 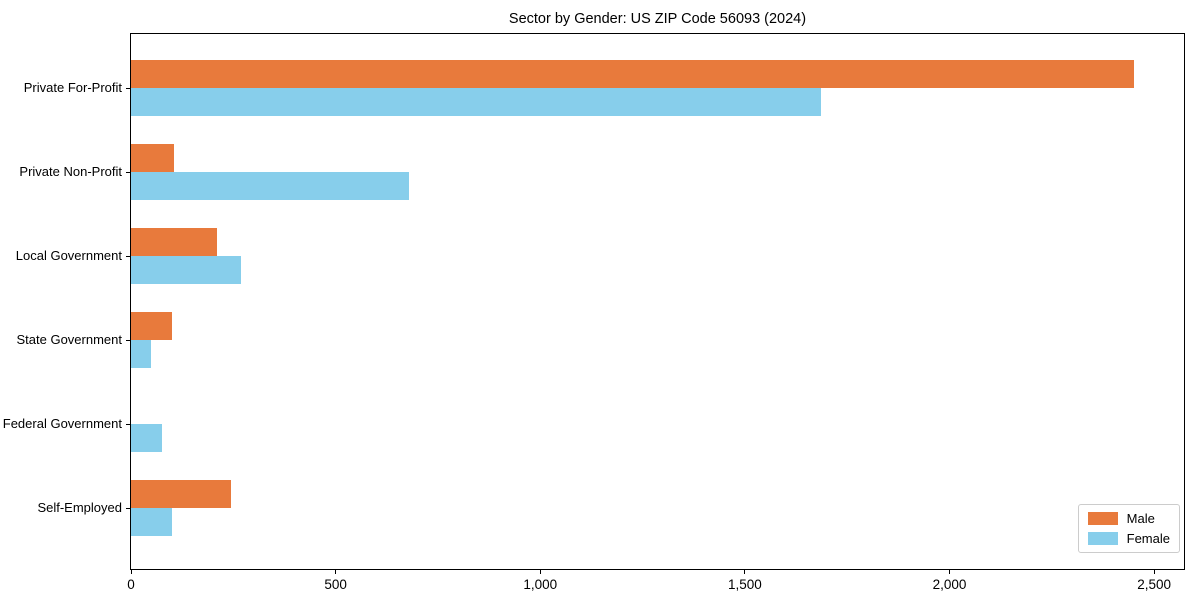 What do you see at coordinates (1148, 538) in the screenshot?
I see `legend-label-female: Female` at bounding box center [1148, 538].